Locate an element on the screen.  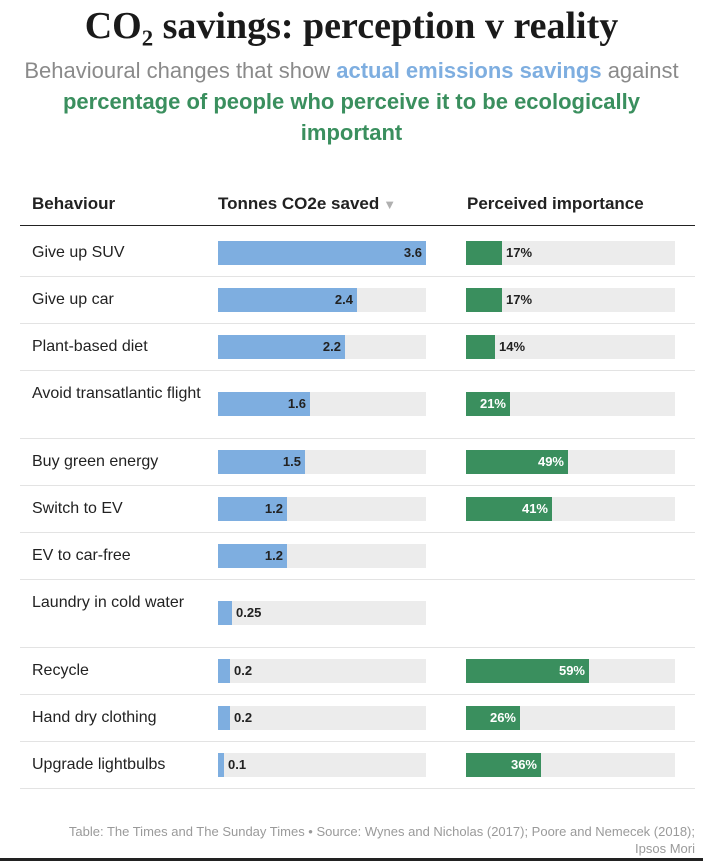
perceived-value-label: 14% is located at coordinates (512, 346).